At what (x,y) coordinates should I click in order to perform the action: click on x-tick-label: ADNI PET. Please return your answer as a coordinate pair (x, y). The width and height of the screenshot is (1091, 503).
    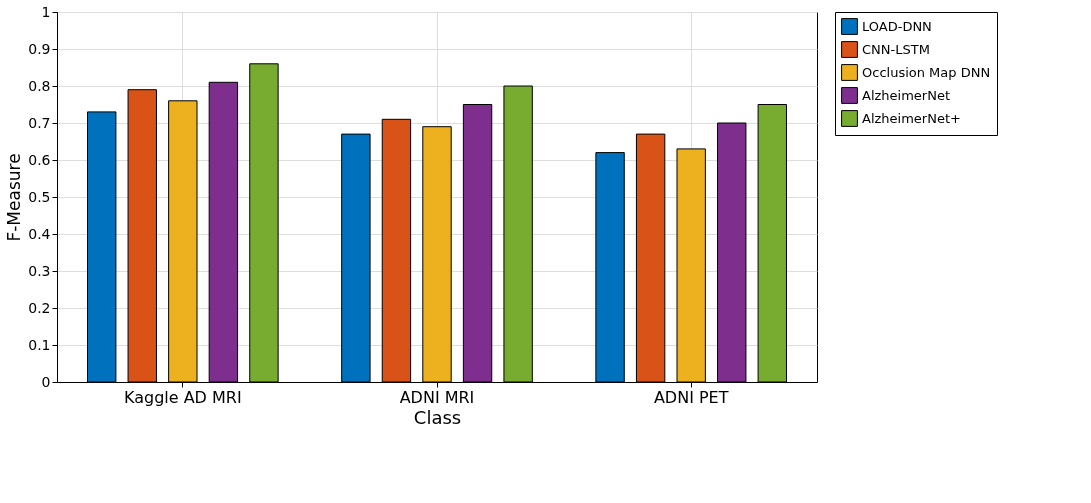
    Looking at the image, I should click on (691, 397).